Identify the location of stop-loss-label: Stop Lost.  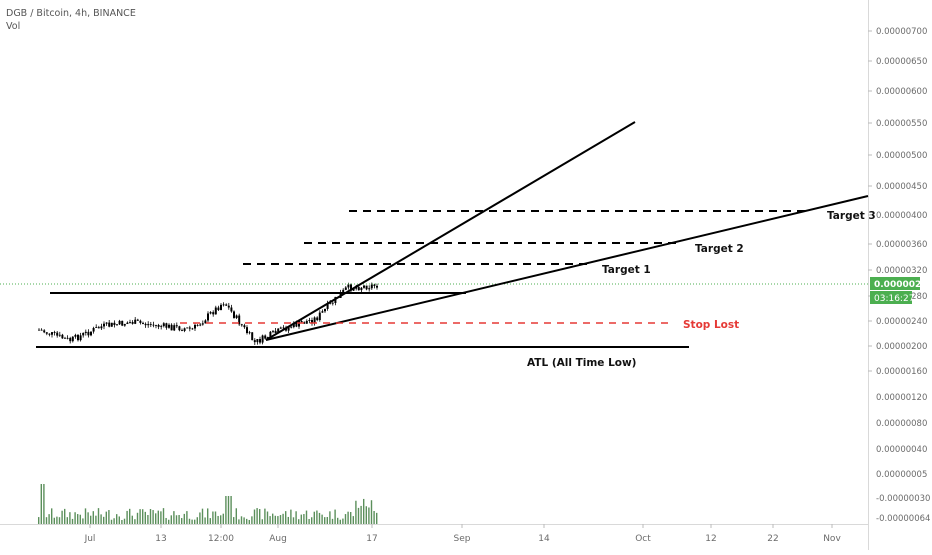
(711, 325).